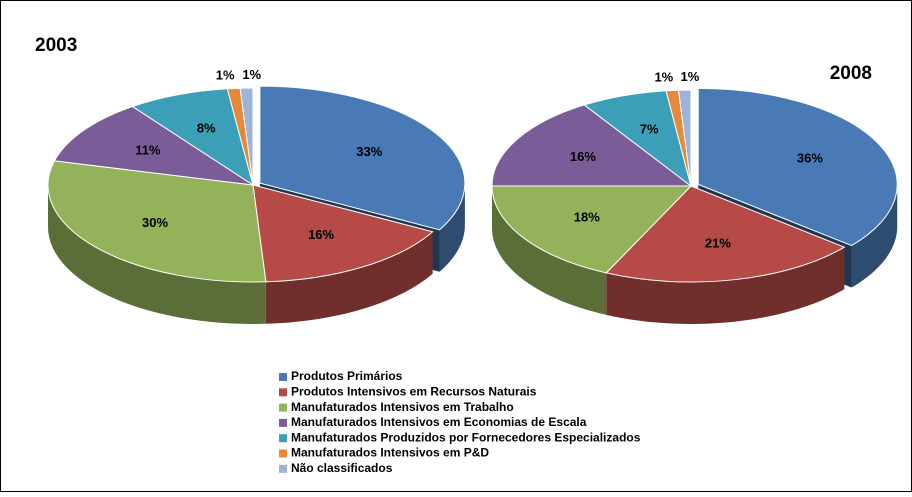 This screenshot has width=912, height=497. I want to click on legend-label: Manufaturados Intensivos em P&D, so click(390, 453).